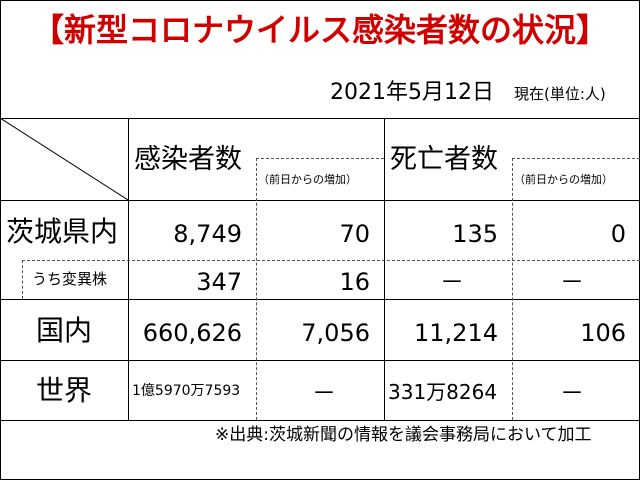  Describe the element at coordinates (354, 234) in the screenshot. I see `ibaraki-infected-change: 70` at that location.